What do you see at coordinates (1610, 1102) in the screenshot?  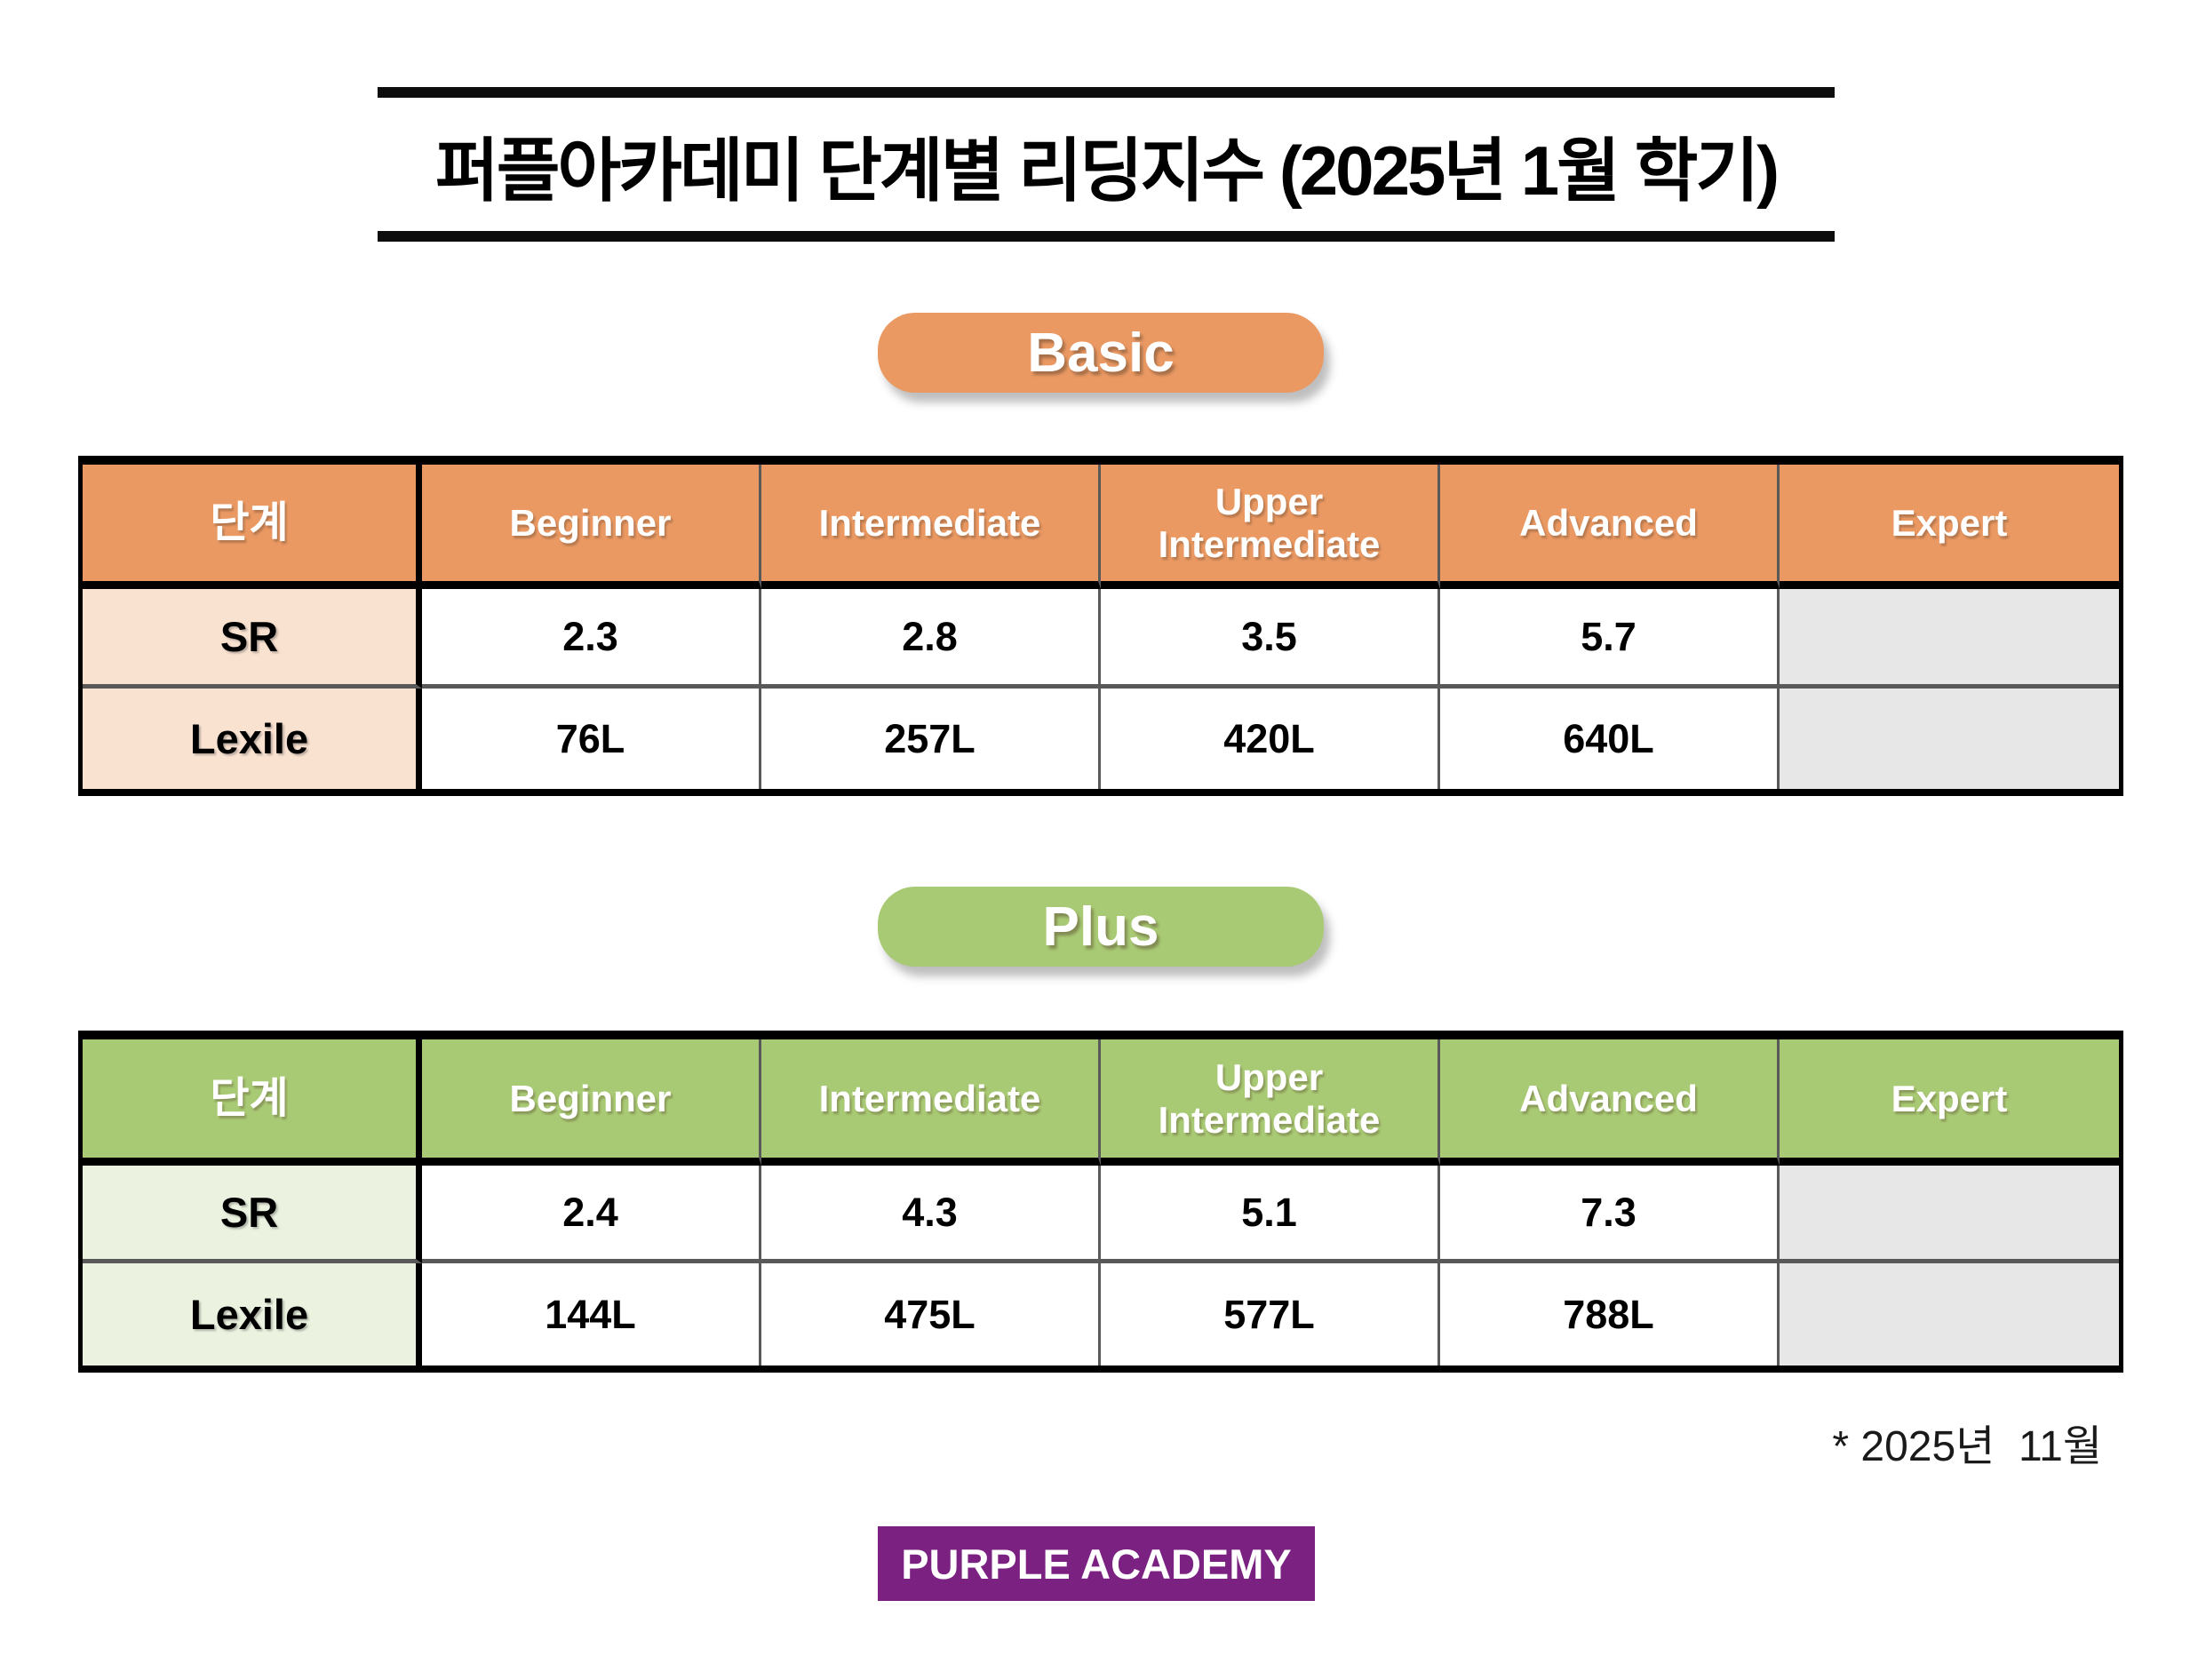 I see `plus-header-advanced: Advanced` at bounding box center [1610, 1102].